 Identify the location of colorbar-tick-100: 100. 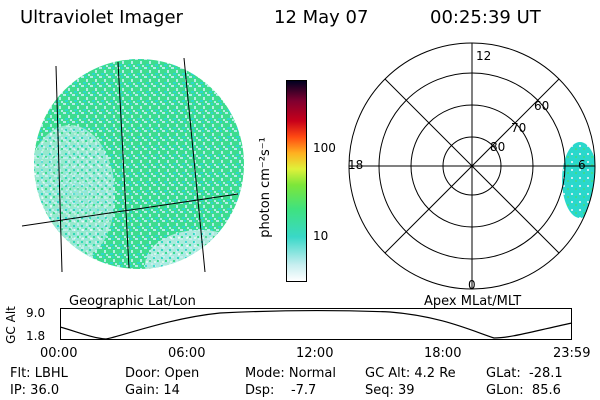
(324, 148).